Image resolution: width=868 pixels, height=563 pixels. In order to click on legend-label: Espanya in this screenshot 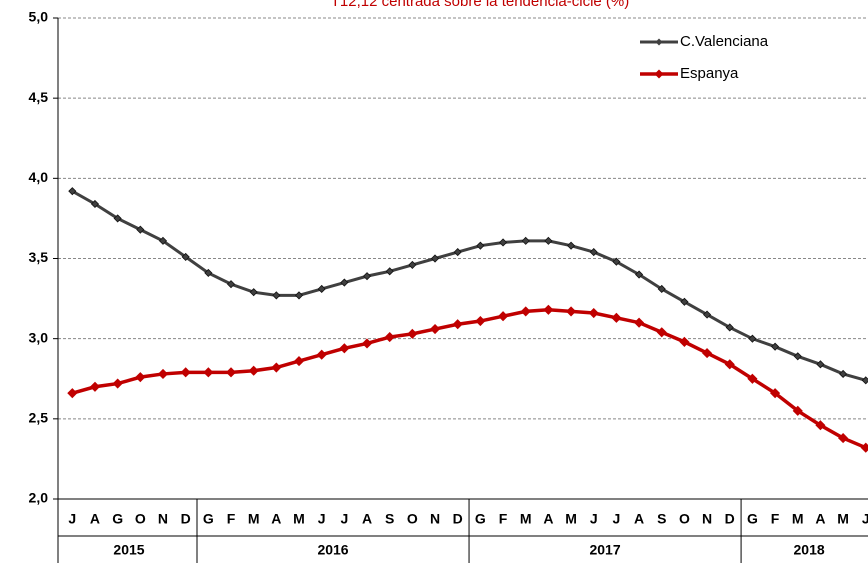, I will do `click(709, 73)`.